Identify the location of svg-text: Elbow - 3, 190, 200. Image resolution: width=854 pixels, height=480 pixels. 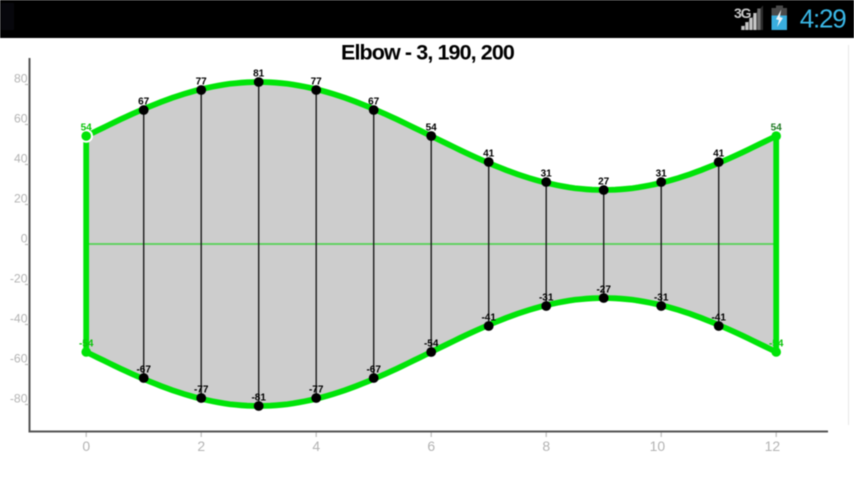
(428, 53).